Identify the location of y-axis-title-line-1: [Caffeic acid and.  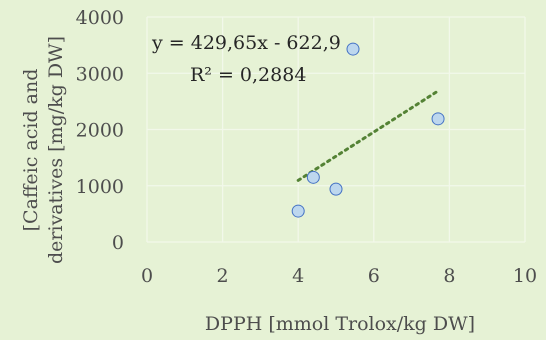
(31, 150).